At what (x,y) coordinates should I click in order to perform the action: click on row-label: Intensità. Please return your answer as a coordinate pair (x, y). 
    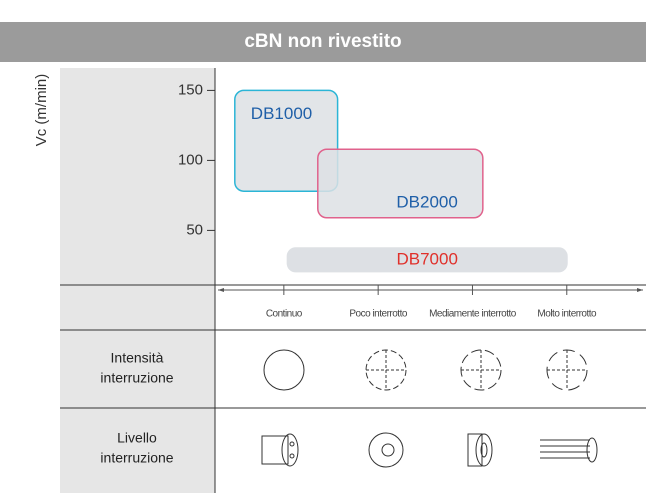
    Looking at the image, I should click on (137, 358).